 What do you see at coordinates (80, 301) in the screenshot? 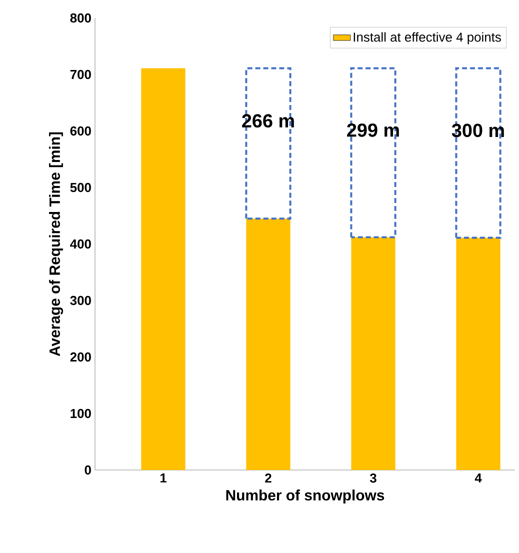
I see `y-tick-label: 300` at bounding box center [80, 301].